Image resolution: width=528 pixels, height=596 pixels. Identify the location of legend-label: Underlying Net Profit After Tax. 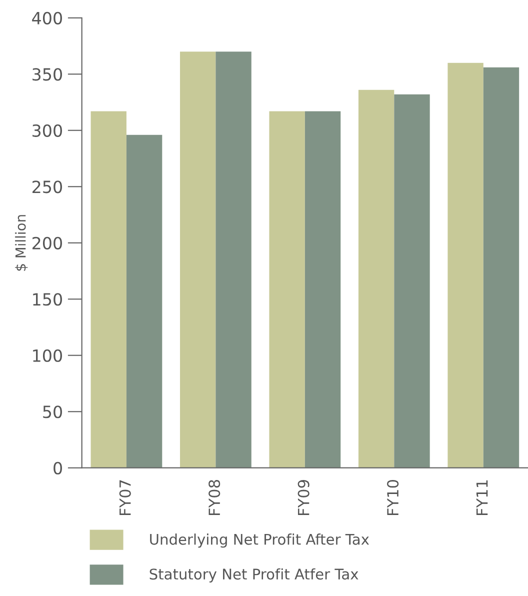
(259, 541).